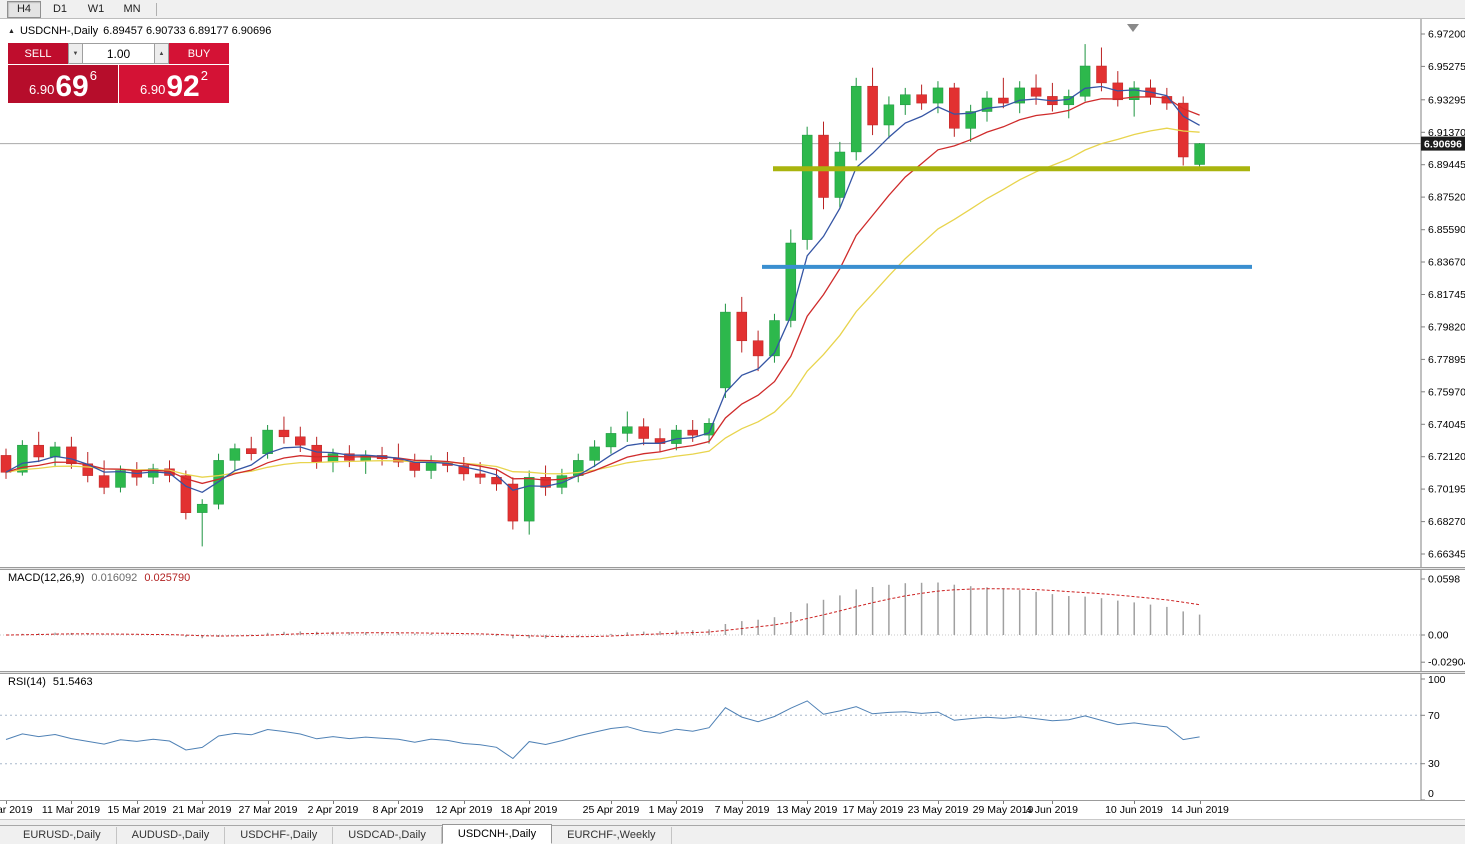 The width and height of the screenshot is (1465, 844). I want to click on toolbar-separator, so click(156, 9).